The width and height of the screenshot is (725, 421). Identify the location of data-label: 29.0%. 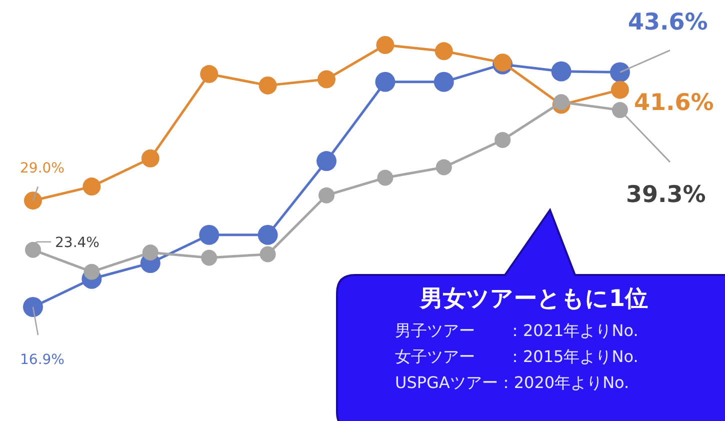
(42, 168).